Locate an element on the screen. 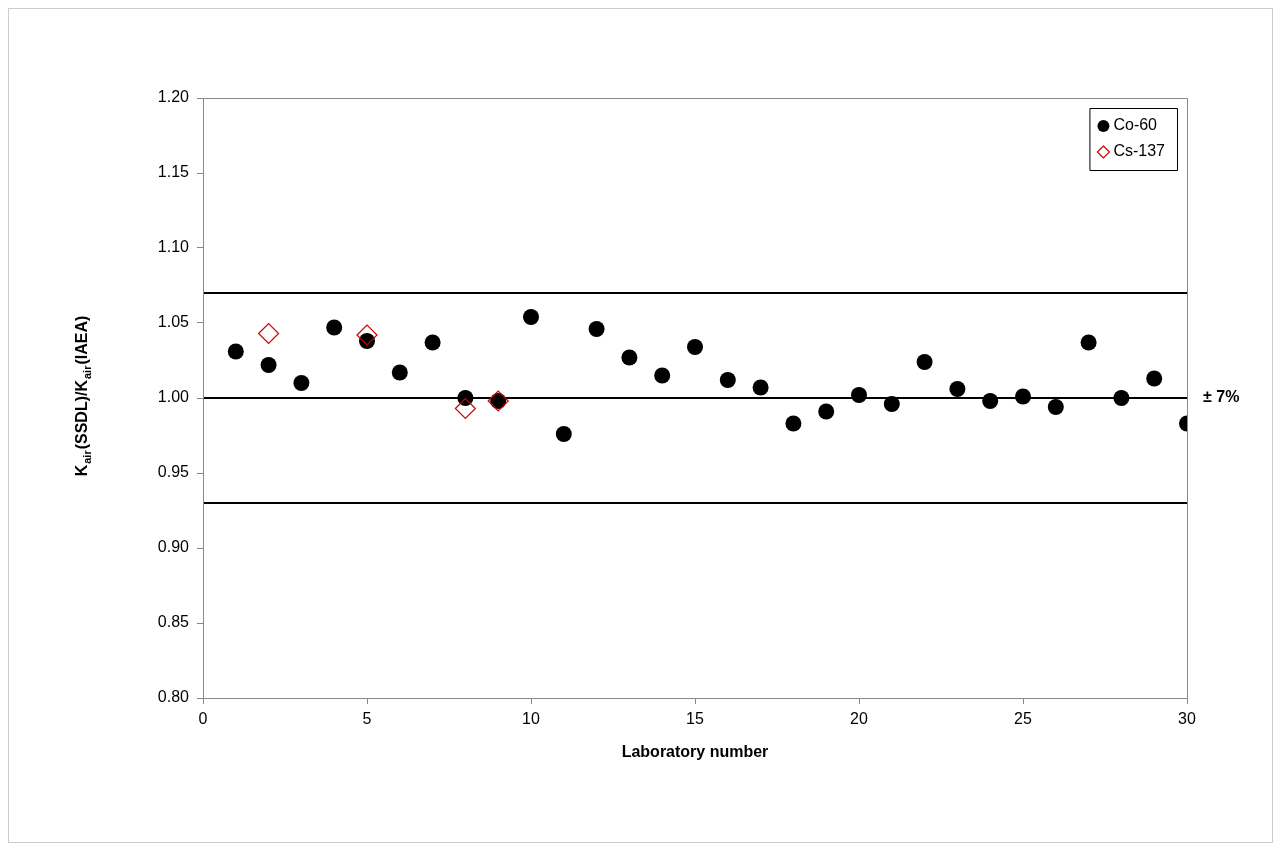 Image resolution: width=1281 pixels, height=843 pixels. y-tick-label: 1.00 is located at coordinates (173, 397).